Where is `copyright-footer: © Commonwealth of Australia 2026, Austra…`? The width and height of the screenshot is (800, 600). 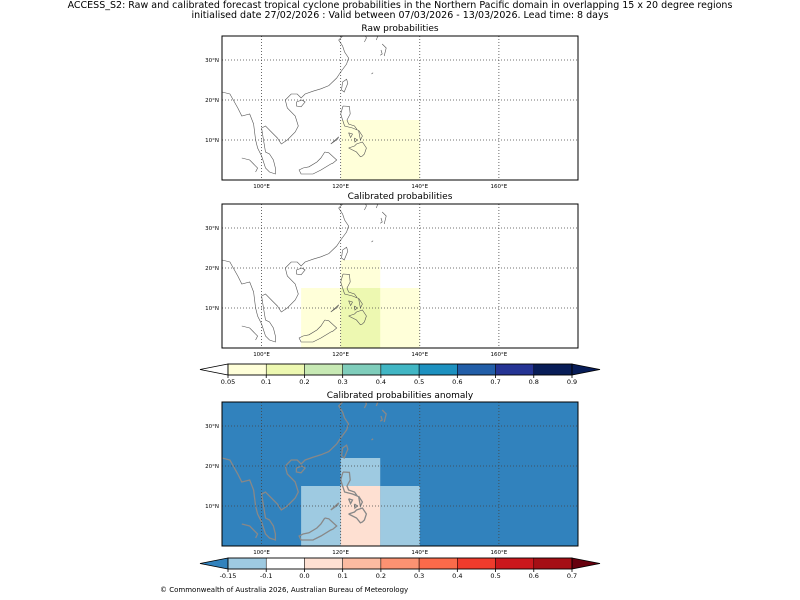
copyright-footer: © Commonwealth of Australia 2026, Austra… is located at coordinates (284, 590).